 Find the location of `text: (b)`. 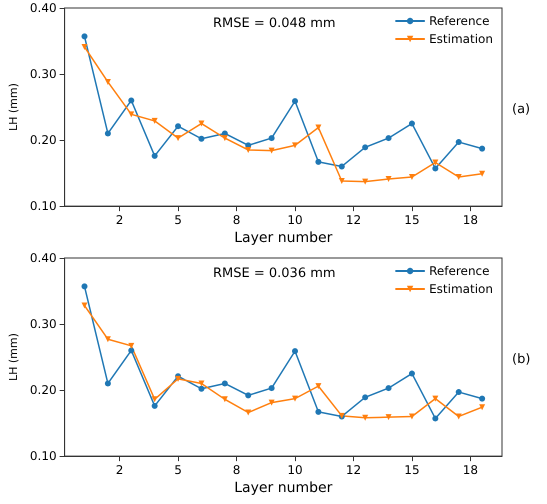

text: (b) is located at coordinates (521, 359).